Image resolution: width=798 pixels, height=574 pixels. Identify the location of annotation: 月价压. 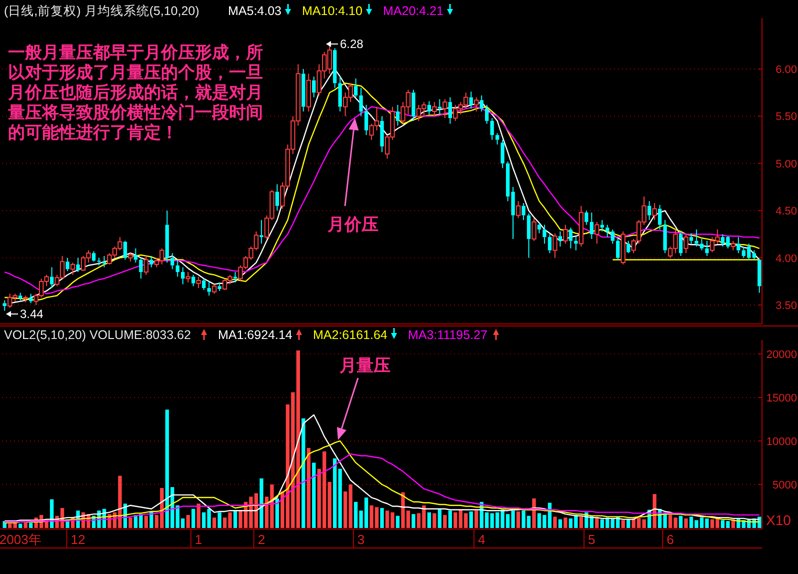
(352, 224).